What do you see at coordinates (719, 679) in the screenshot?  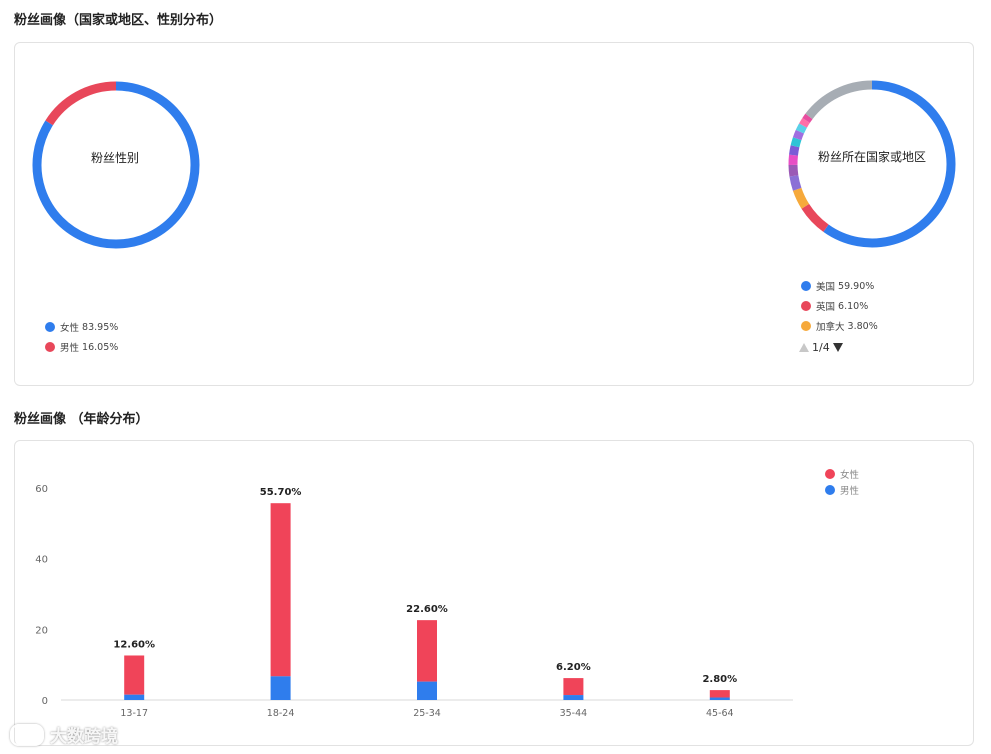 I see `bar-total-label: 2.80%` at bounding box center [719, 679].